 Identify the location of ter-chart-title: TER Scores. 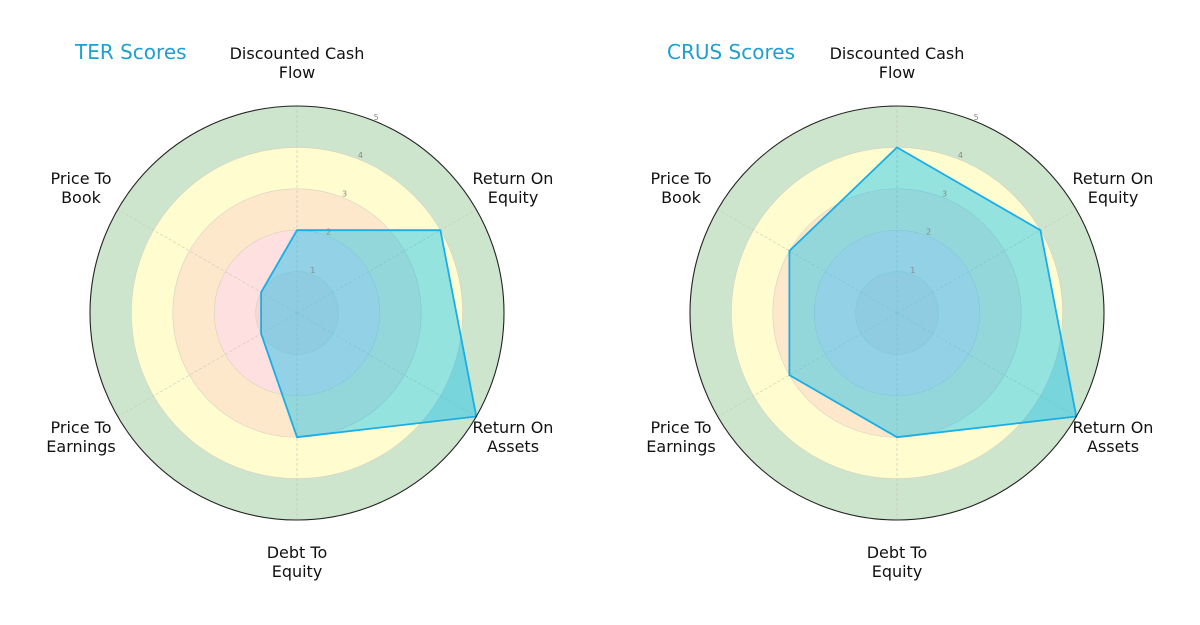
(131, 52).